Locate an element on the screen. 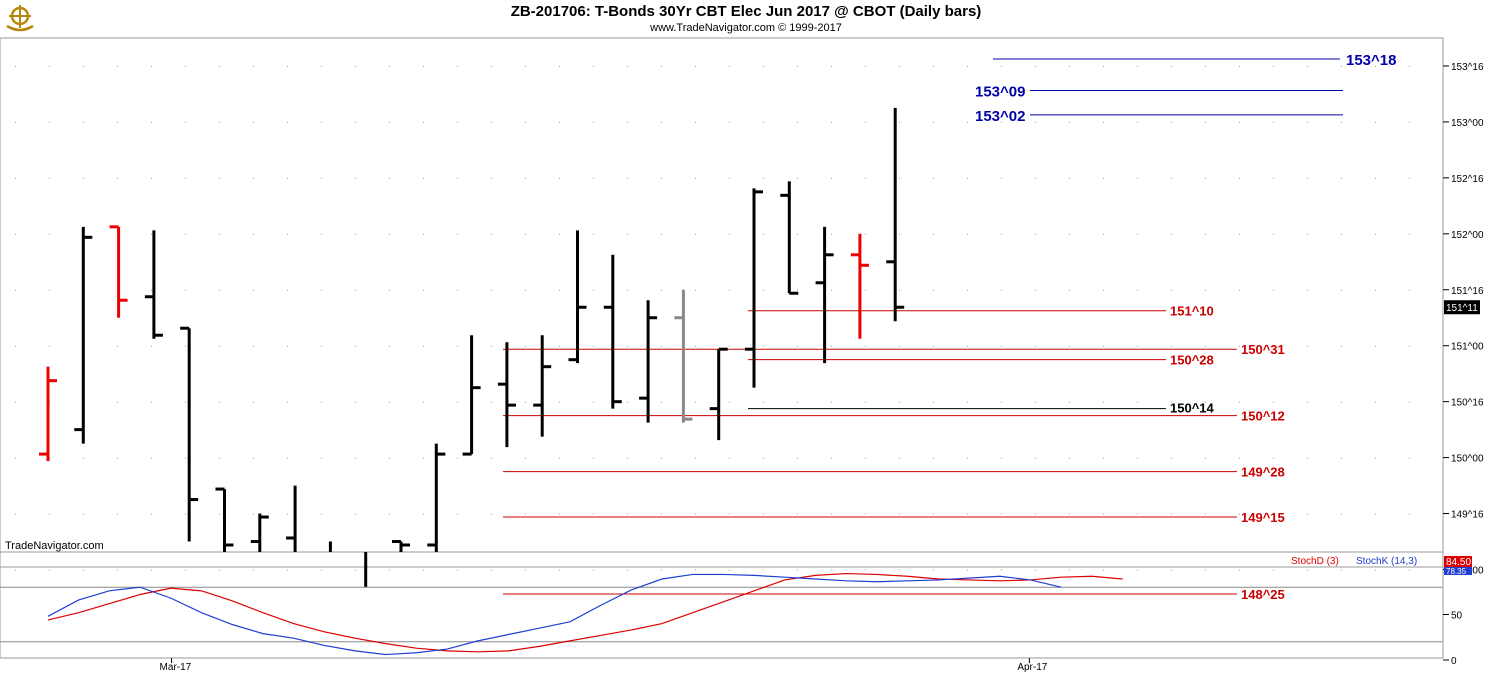 Image resolution: width=1492 pixels, height=677 pixels. price-level-label: 150^12 is located at coordinates (1263, 416).